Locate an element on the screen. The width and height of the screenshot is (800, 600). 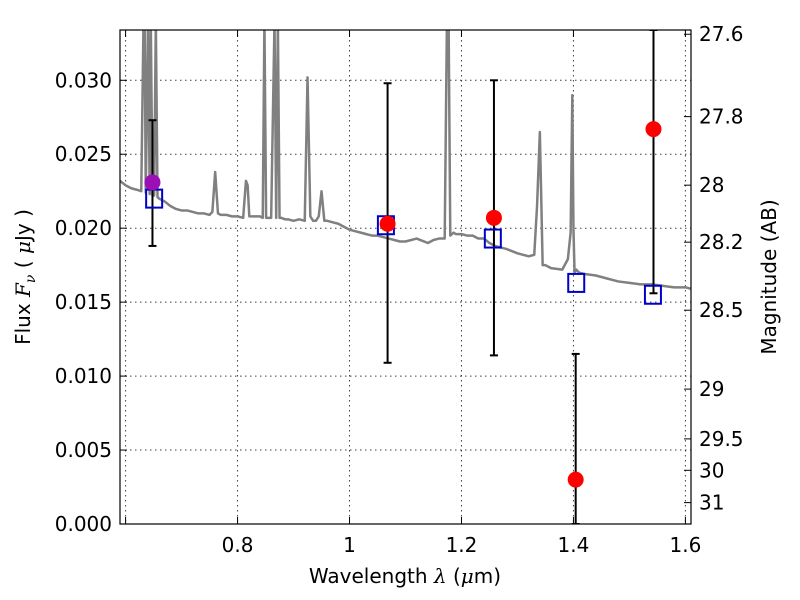
y-tick-label: 0.015 is located at coordinates (83, 302).